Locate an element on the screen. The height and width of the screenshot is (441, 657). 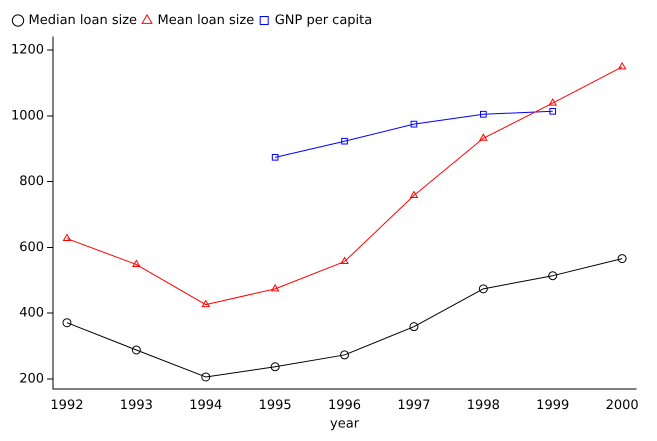
y-tick-label: 200 is located at coordinates (31, 378).